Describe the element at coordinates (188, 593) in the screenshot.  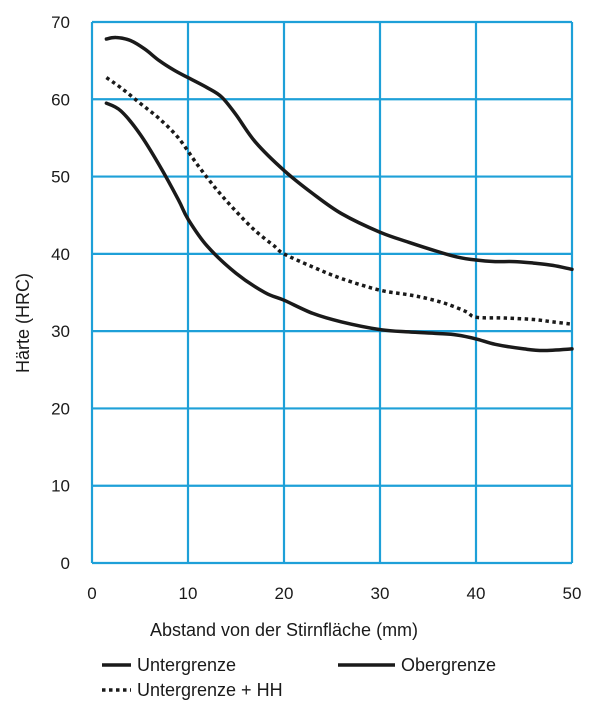
I see `x-tick-label: 10` at that location.